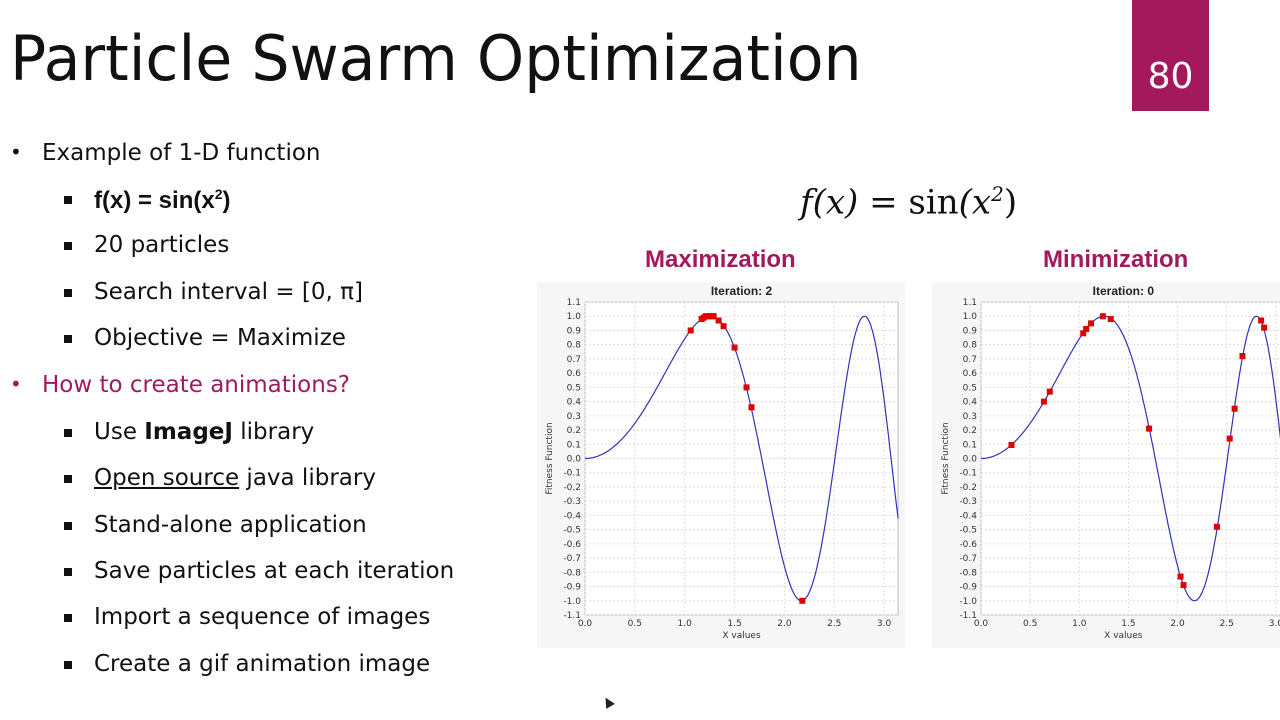  I want to click on bullet-text: Import a sequence of images, so click(262, 617).